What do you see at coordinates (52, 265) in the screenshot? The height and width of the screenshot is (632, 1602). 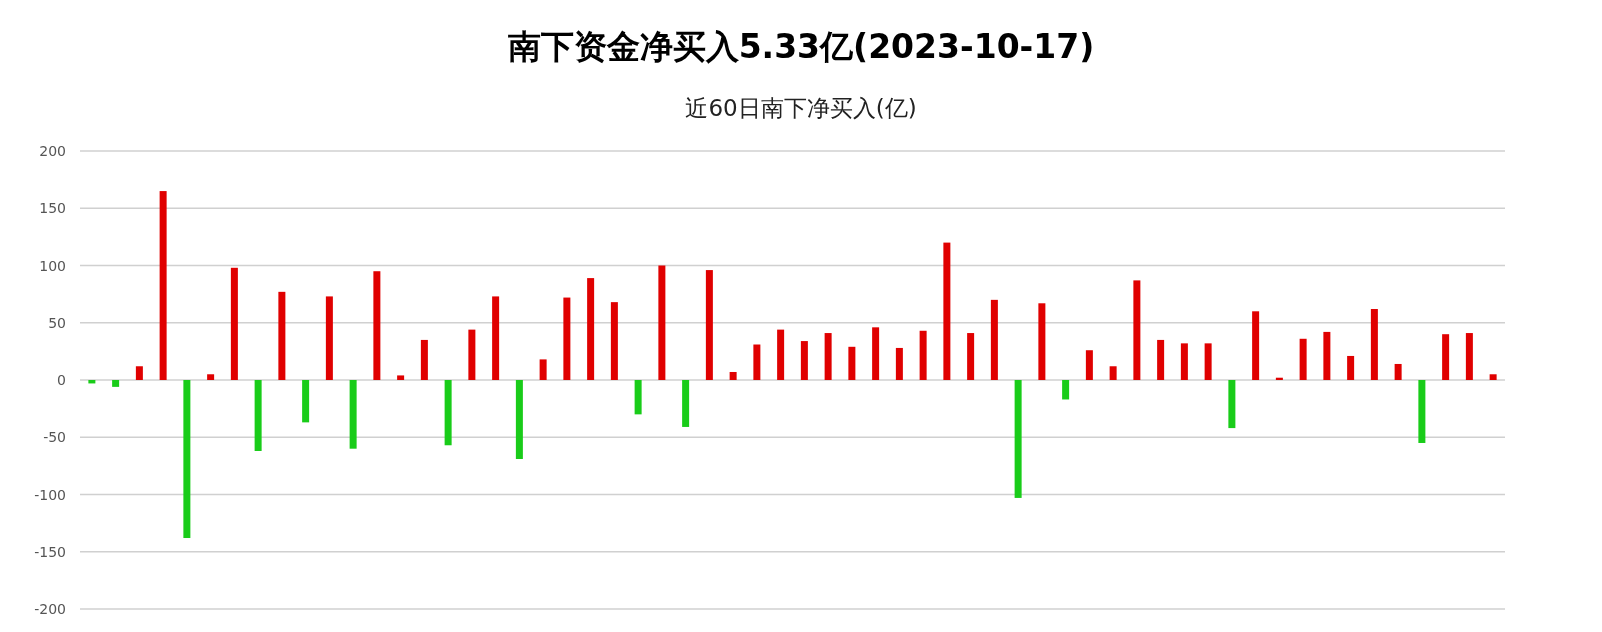 I see `y-tick-label: 100` at bounding box center [52, 265].